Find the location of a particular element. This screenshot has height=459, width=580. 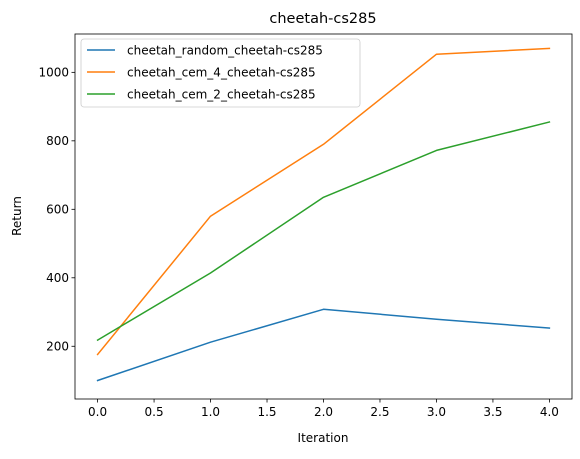

legend-label-3: cheetah_cem_2_cheetah-cs285 is located at coordinates (221, 94).